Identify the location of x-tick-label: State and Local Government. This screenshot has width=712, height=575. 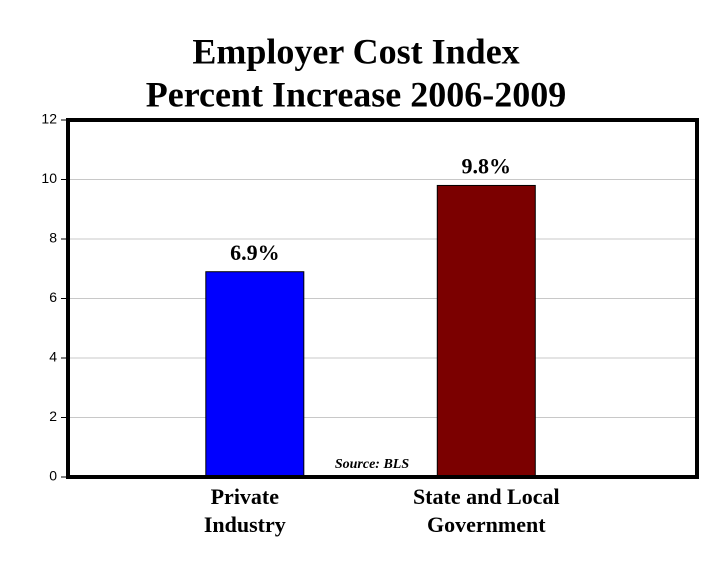
(486, 510).